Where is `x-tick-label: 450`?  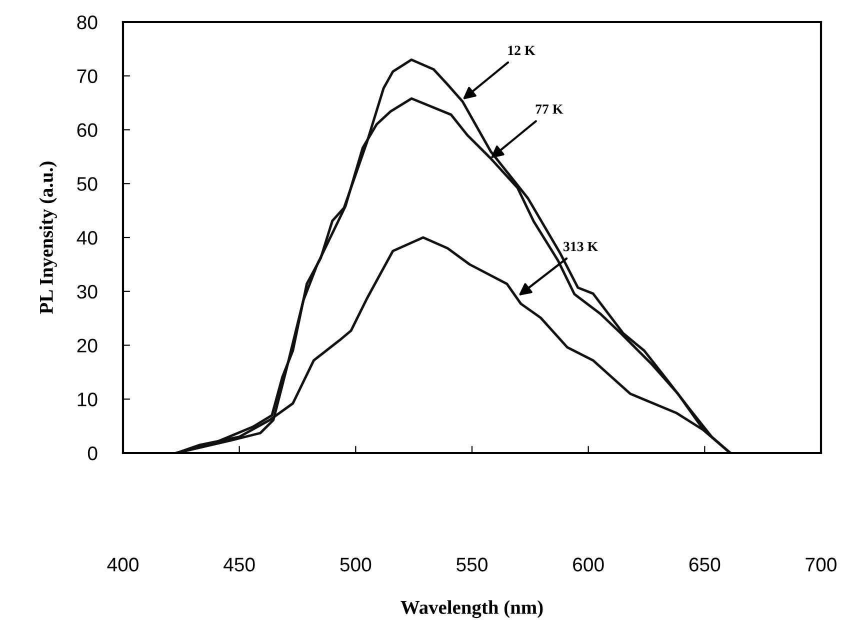 x-tick-label: 450 is located at coordinates (239, 565).